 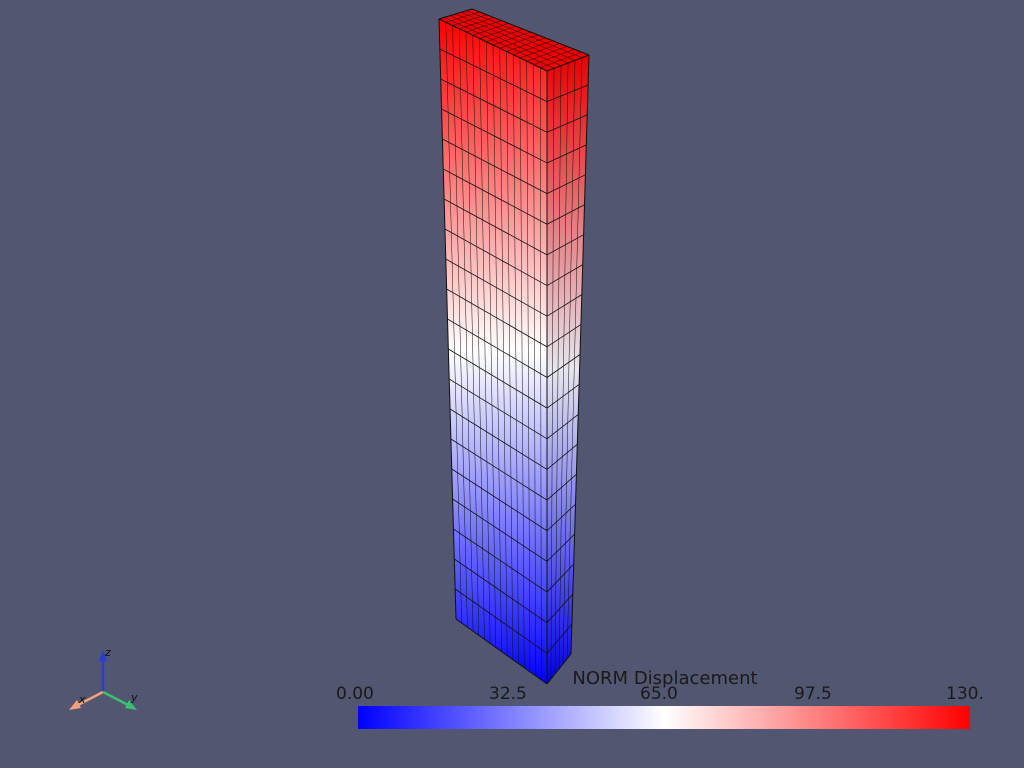 What do you see at coordinates (107, 652) in the screenshot?
I see `z-axis-label: z` at bounding box center [107, 652].